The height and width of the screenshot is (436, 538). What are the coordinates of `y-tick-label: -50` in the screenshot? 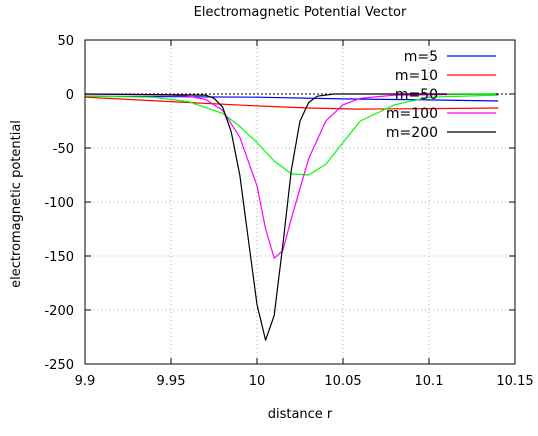 It's located at (63, 149).